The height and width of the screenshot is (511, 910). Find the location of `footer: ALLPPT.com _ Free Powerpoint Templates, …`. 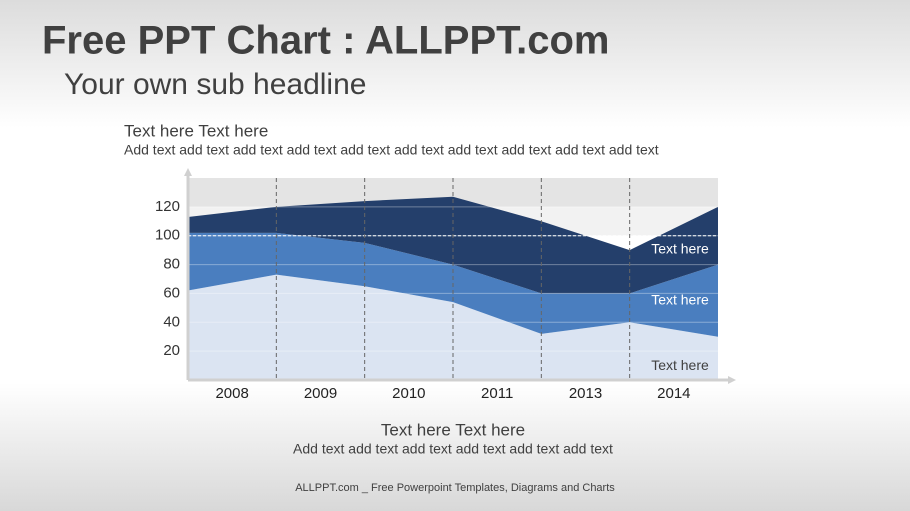

footer: ALLPPT.com _ Free Powerpoint Templates, … is located at coordinates (455, 488).